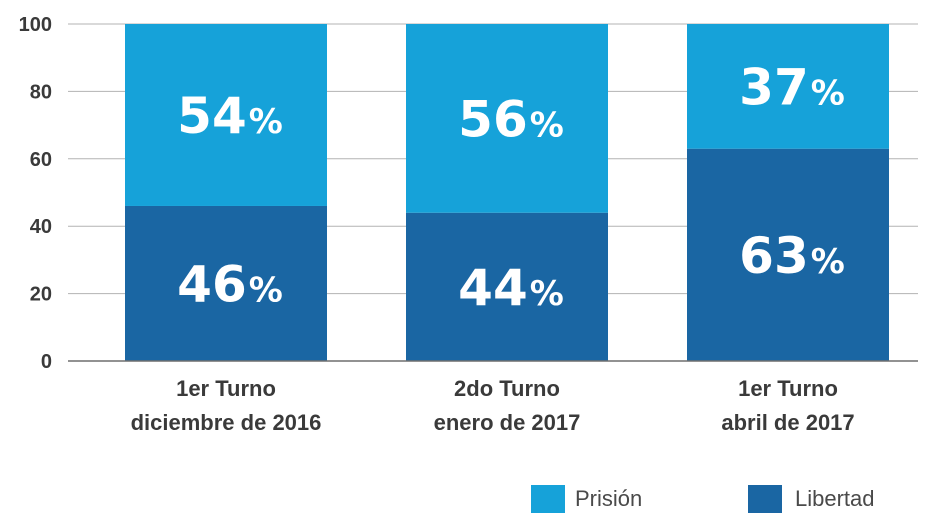 The image size is (928, 513). I want to click on legend-label: Libertad, so click(835, 498).